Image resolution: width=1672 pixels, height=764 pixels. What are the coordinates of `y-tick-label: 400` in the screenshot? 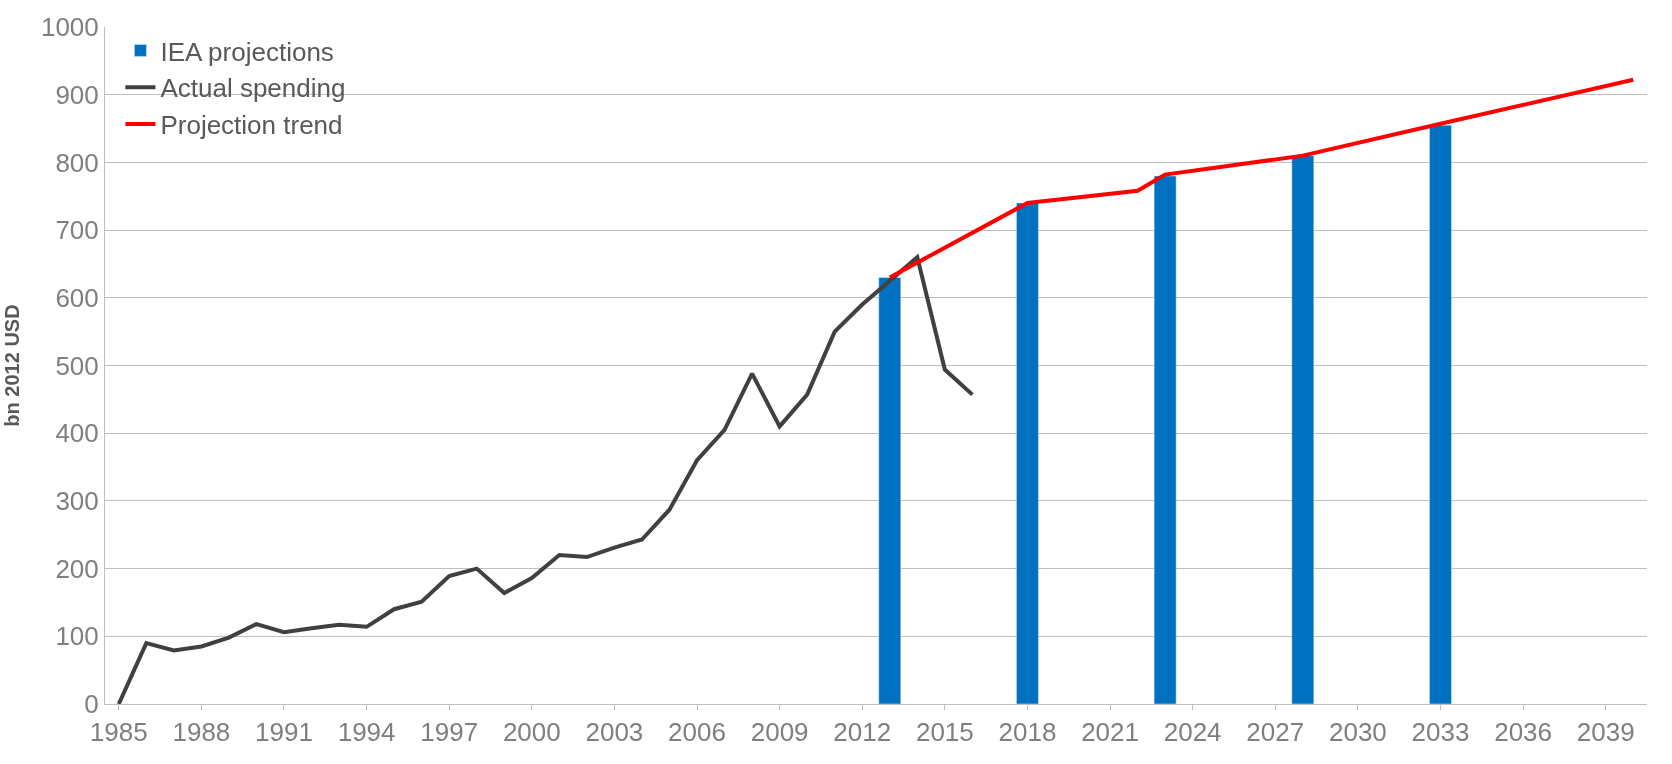 It's located at (77, 433).